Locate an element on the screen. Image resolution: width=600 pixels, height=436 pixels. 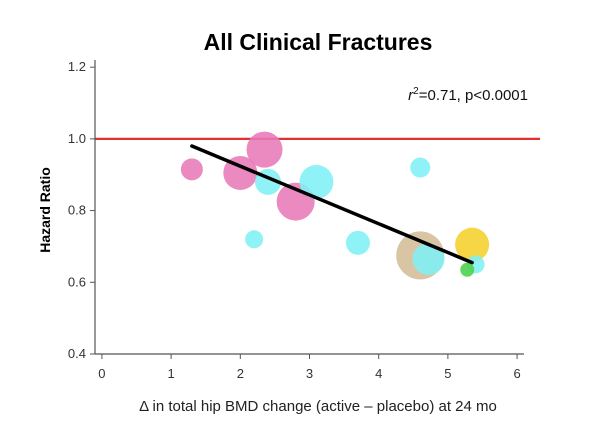
x-tick-label: 0 is located at coordinates (101, 373).